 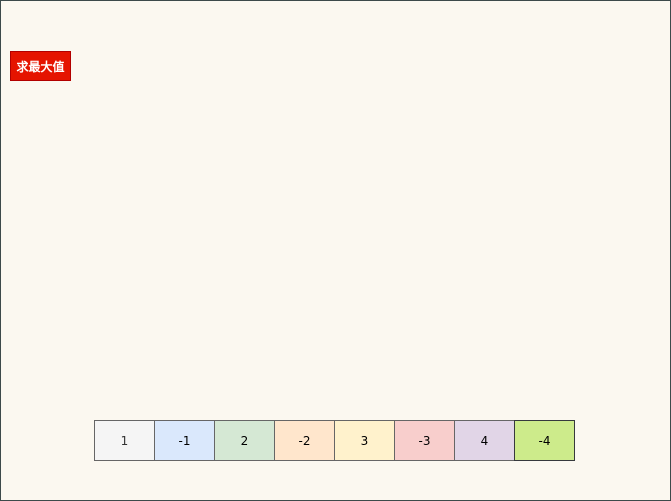 What do you see at coordinates (544, 440) in the screenshot?
I see `array-cell: -4` at bounding box center [544, 440].